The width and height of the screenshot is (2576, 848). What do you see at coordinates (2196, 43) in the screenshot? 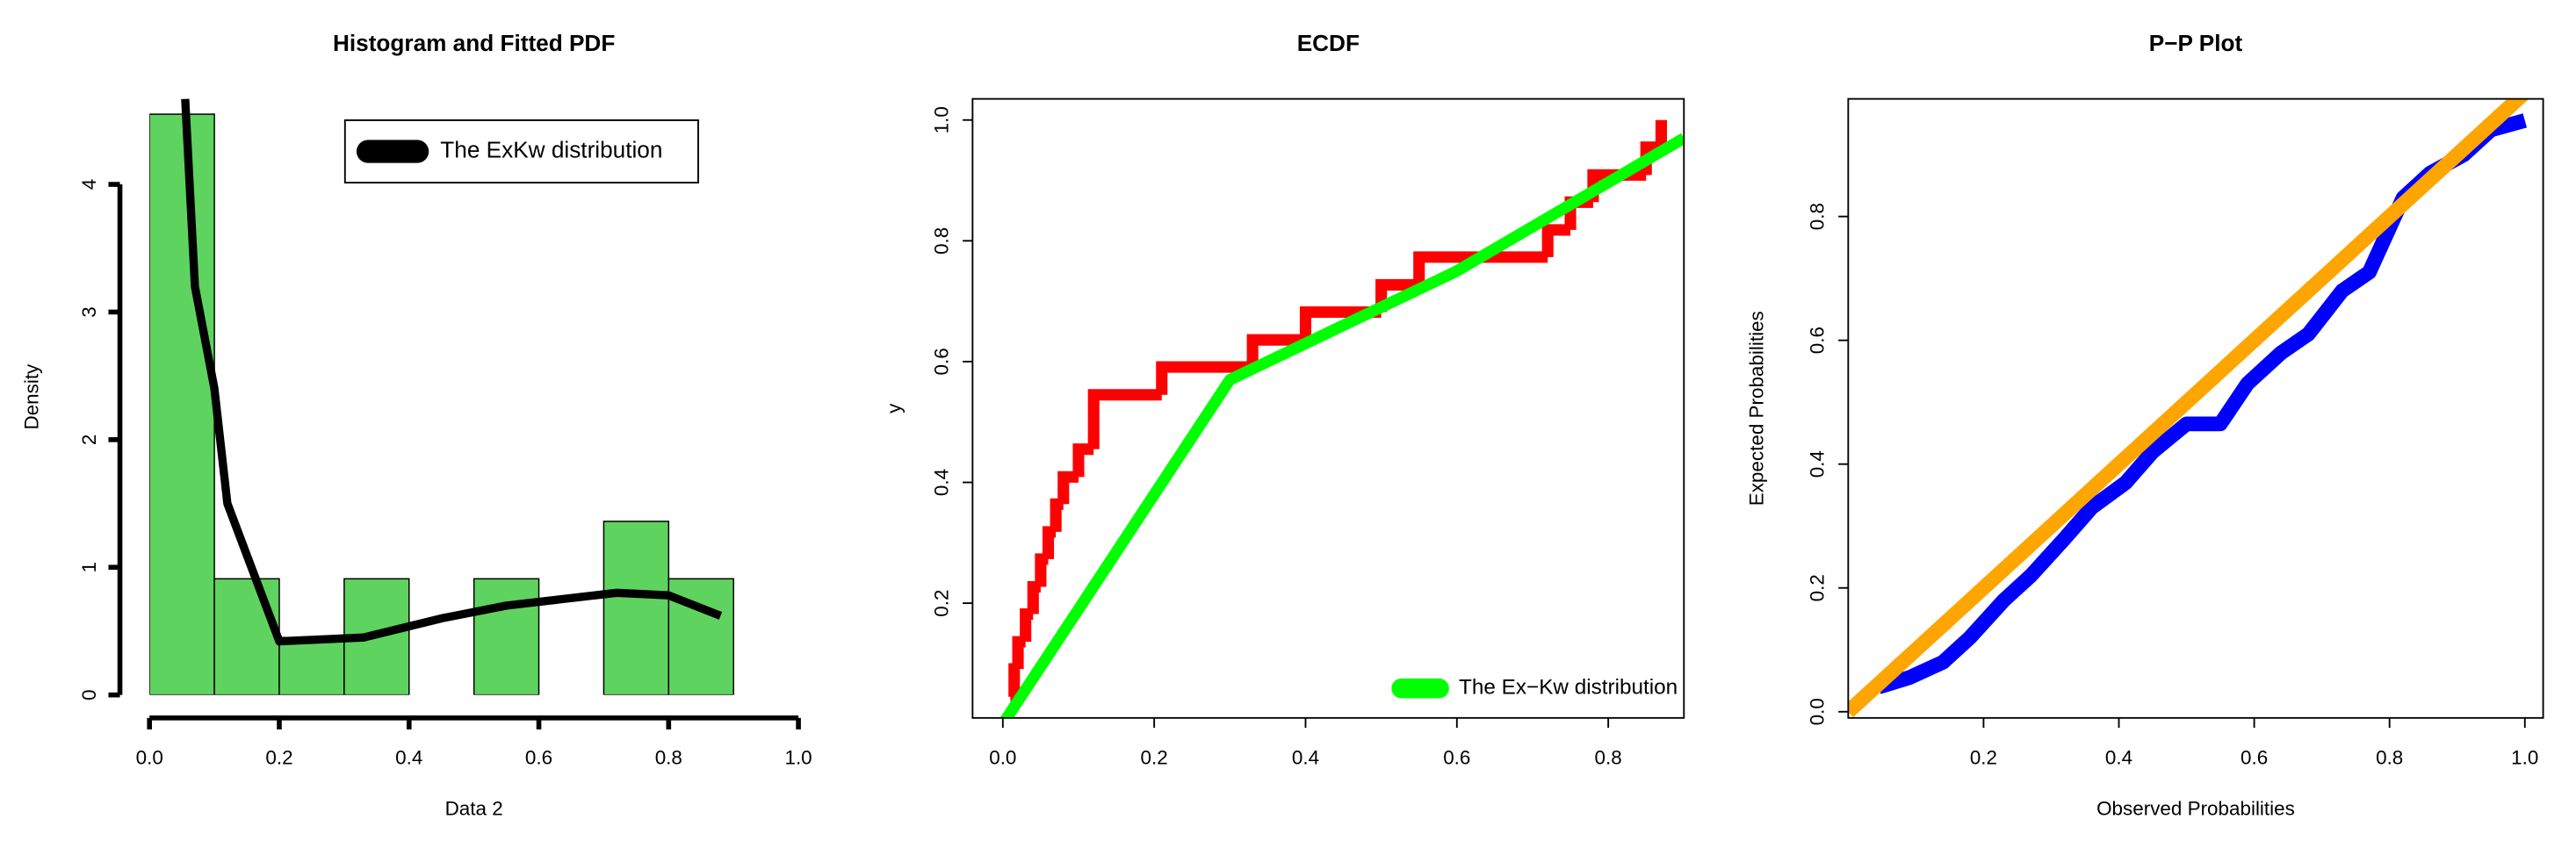
I see `chart-title: P−P Plot` at bounding box center [2196, 43].